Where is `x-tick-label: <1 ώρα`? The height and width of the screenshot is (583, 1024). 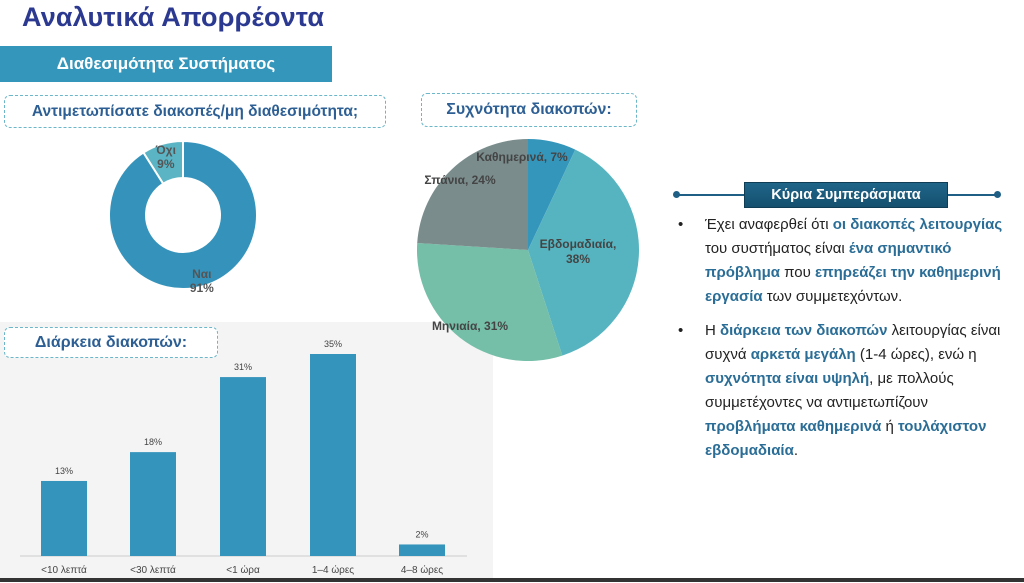
x-tick-label: <1 ώρα is located at coordinates (243, 570).